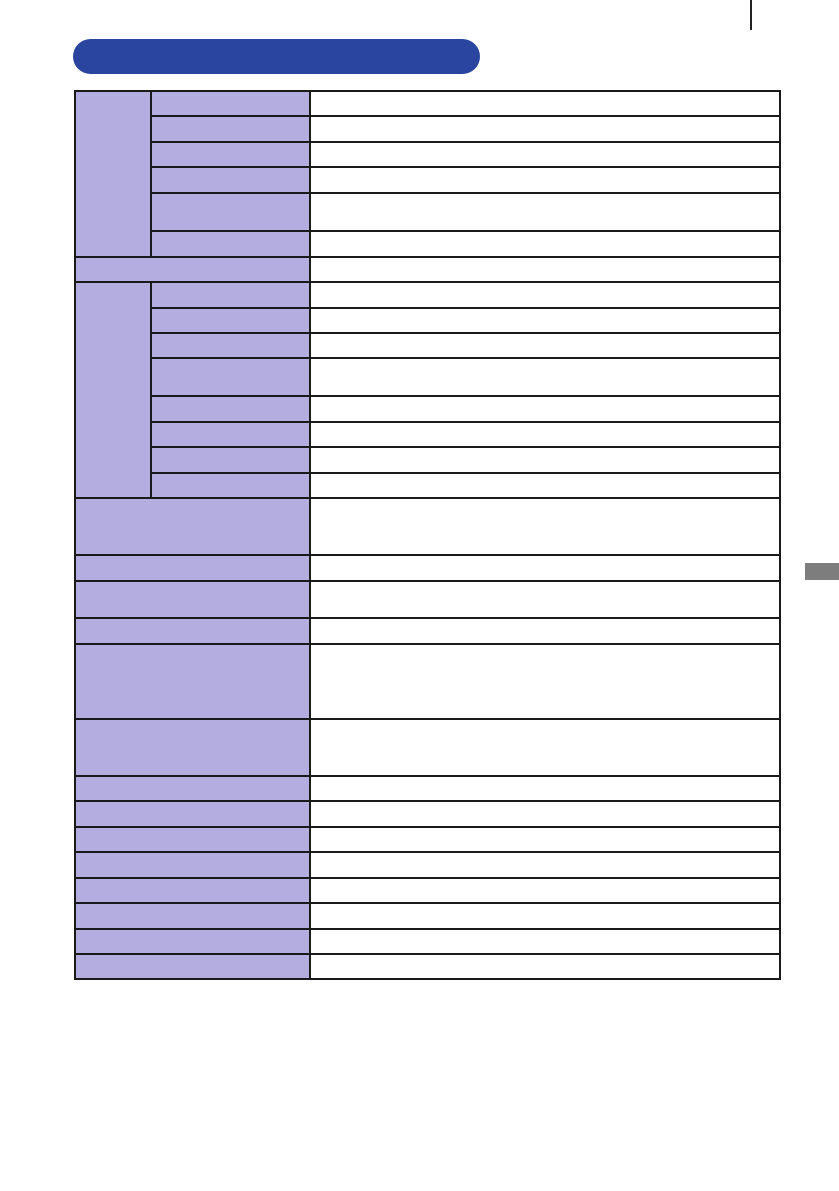  What do you see at coordinates (276, 56) in the screenshot?
I see `section-title-banner` at bounding box center [276, 56].